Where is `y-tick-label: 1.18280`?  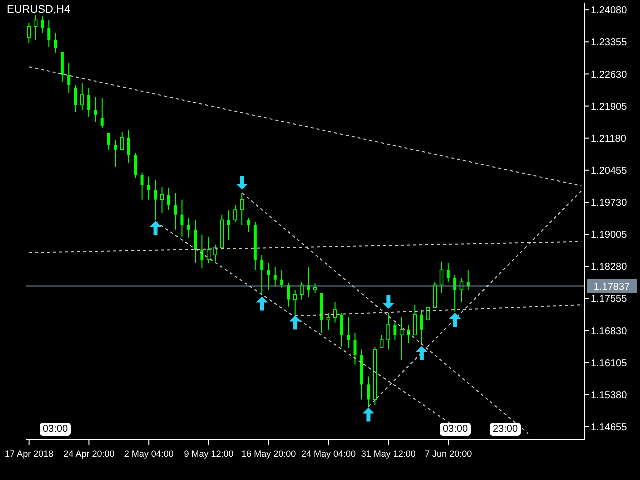
y-tick-label: 1.18280 is located at coordinates (609, 268).